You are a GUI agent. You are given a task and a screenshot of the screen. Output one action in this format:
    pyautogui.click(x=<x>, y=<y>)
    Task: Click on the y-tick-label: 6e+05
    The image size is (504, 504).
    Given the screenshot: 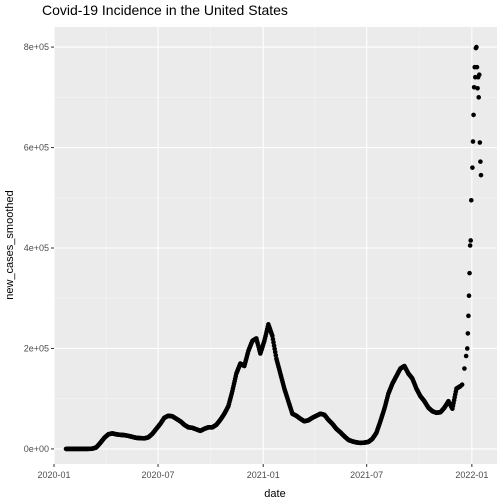 What is the action you would take?
    pyautogui.click(x=36, y=148)
    